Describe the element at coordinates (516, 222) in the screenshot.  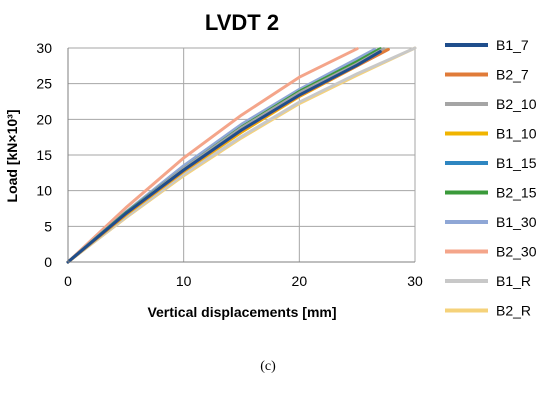
I see `legend-label: B1_30` at that location.